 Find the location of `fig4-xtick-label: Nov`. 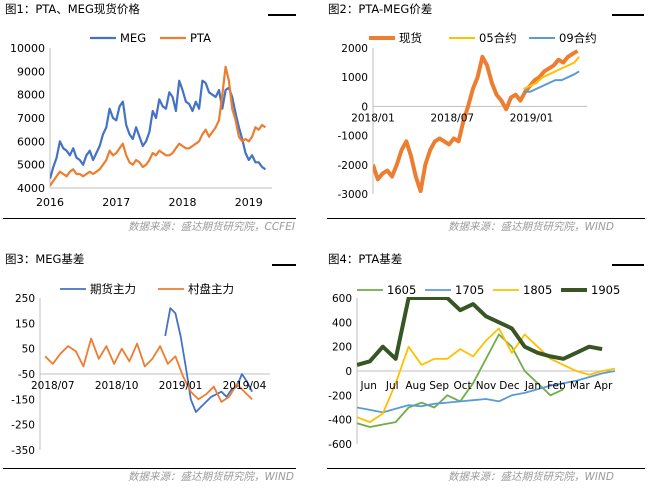

fig4-xtick-label: Nov is located at coordinates (486, 386).